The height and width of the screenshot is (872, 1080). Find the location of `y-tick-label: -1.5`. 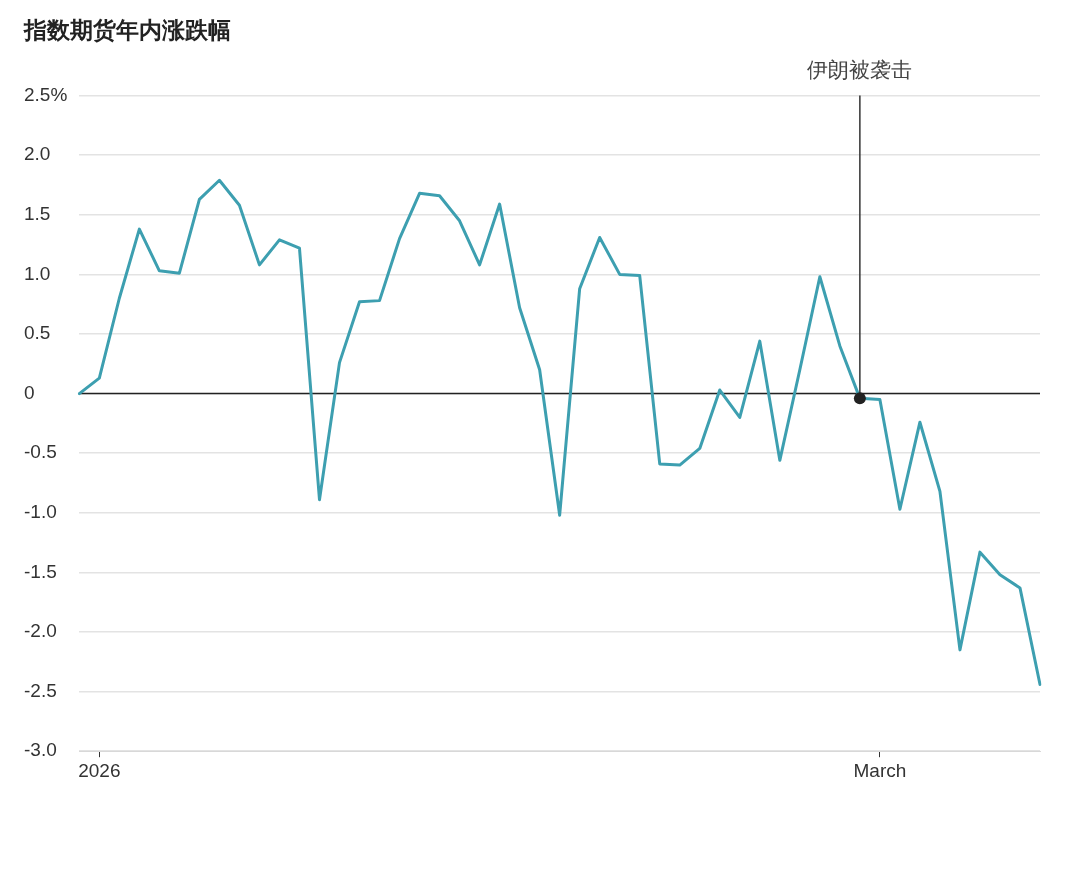

y-tick-label: -1.5 is located at coordinates (40, 571).